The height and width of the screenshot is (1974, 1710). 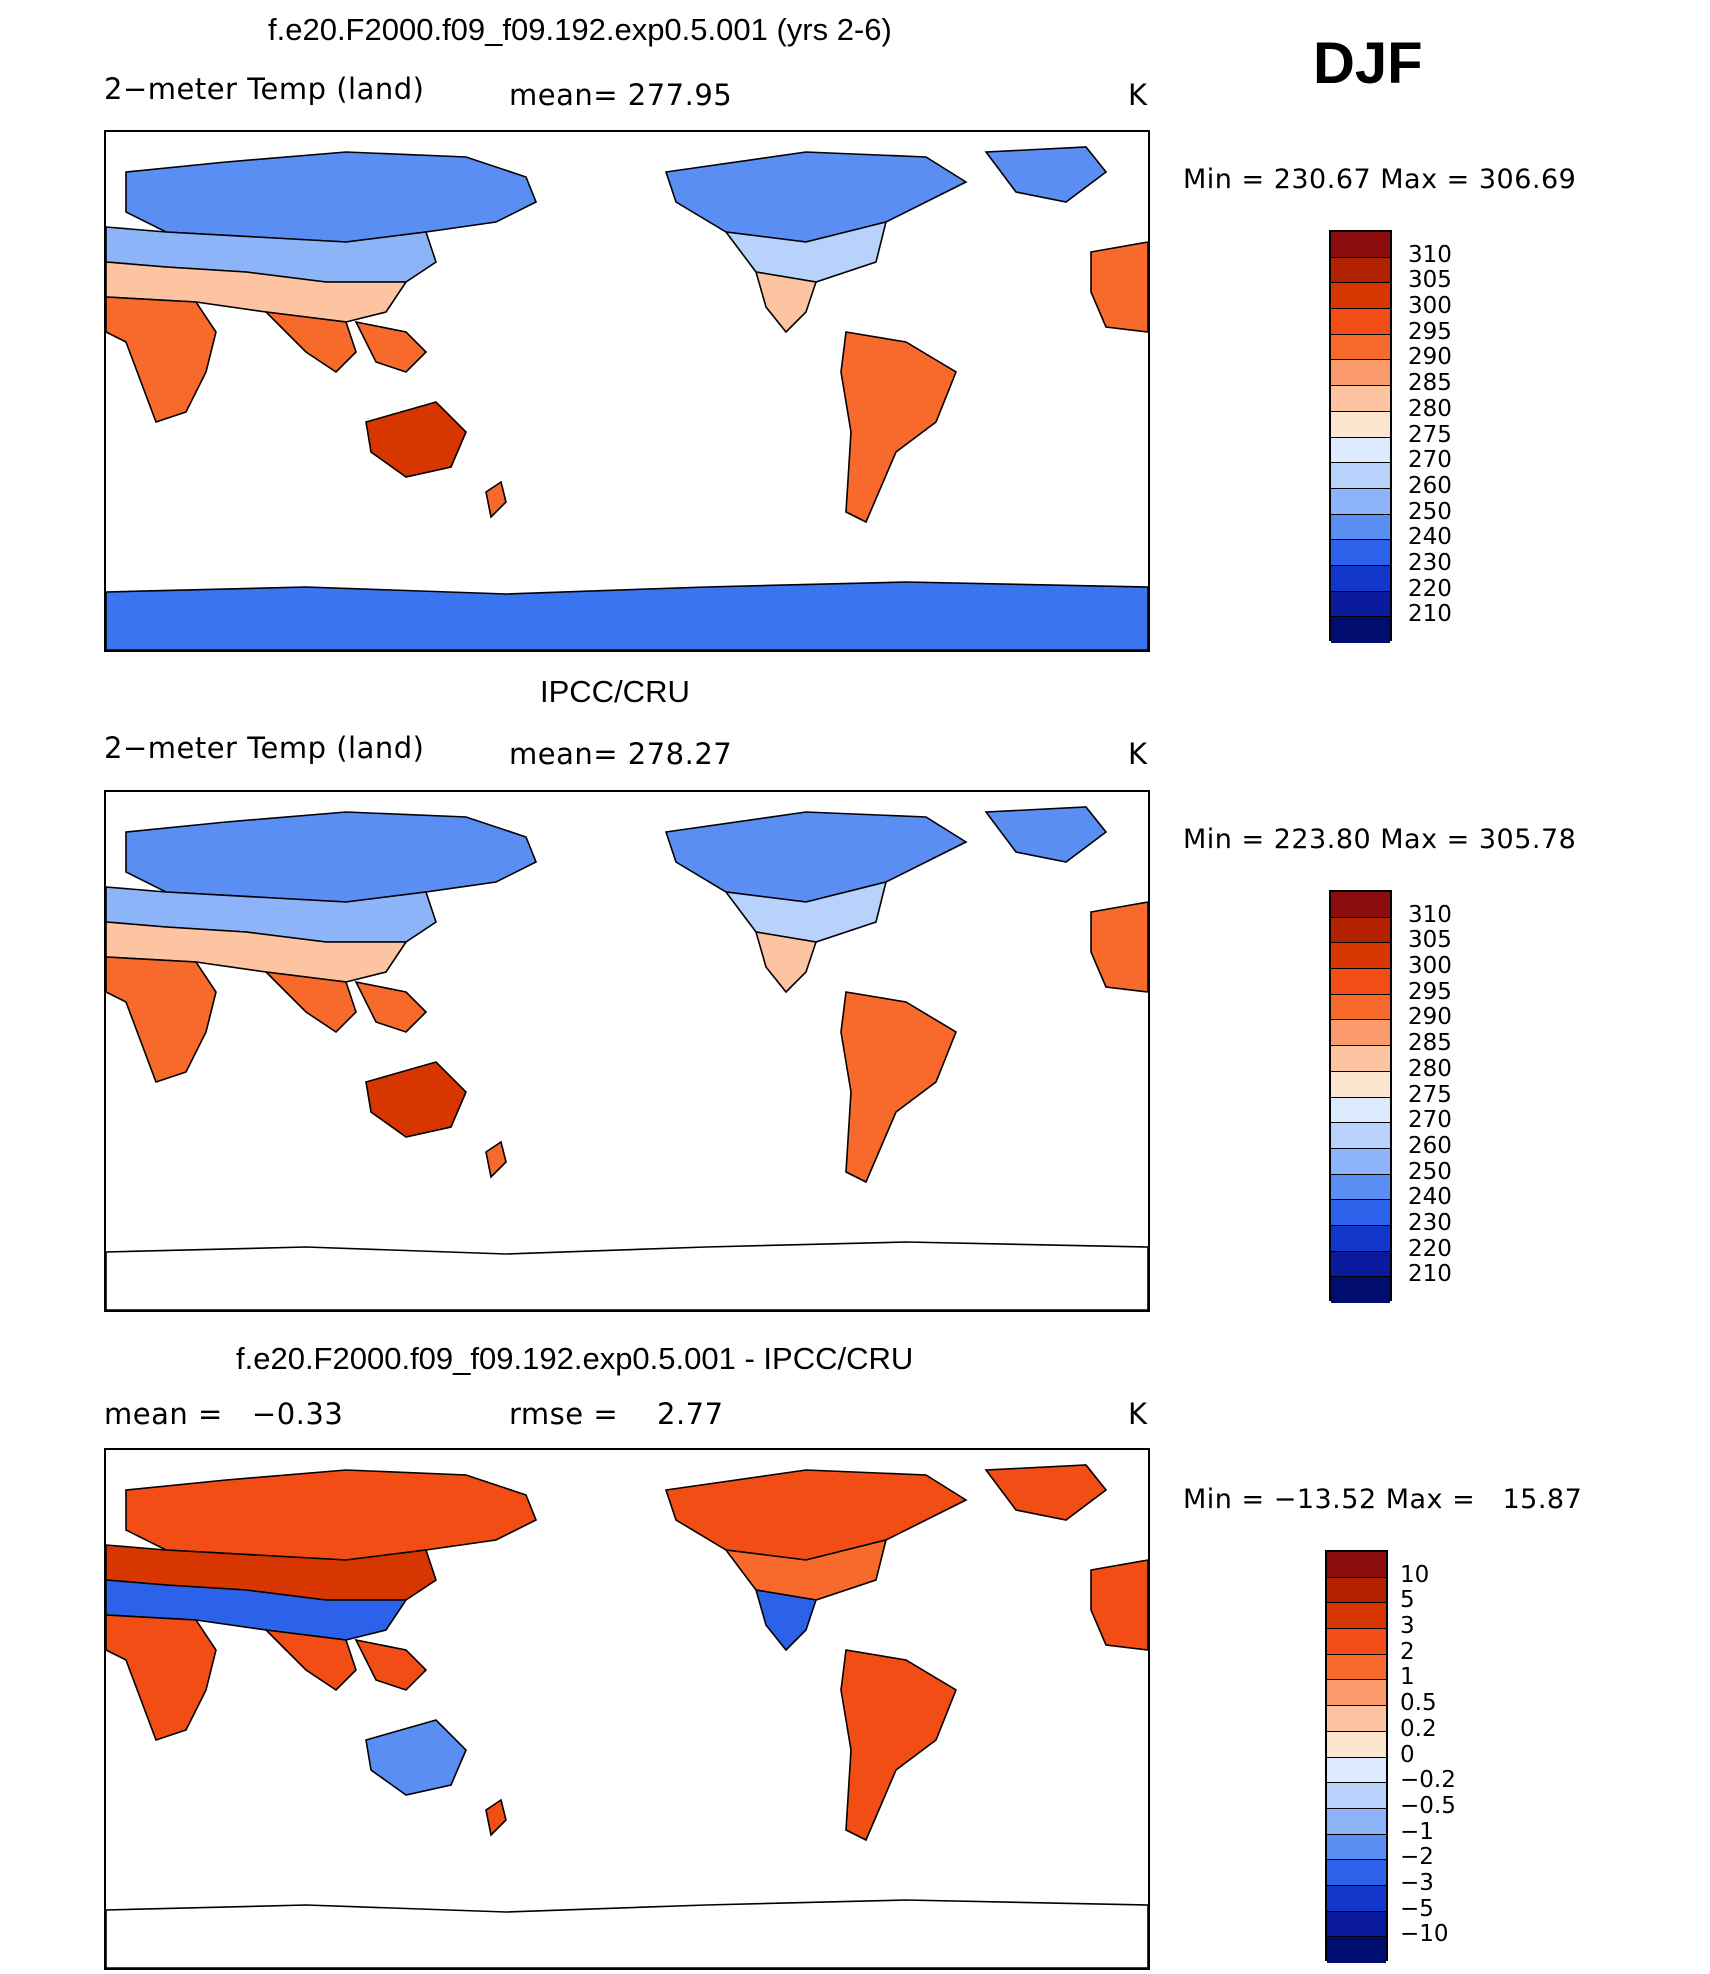 I want to click on panel-1-colorbar, so click(x=1360, y=436).